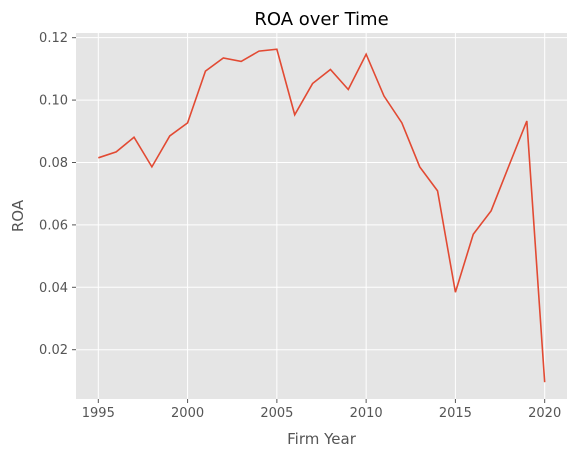 The width and height of the screenshot is (577, 457). I want to click on y-tick-label: 0.10, so click(53, 101).